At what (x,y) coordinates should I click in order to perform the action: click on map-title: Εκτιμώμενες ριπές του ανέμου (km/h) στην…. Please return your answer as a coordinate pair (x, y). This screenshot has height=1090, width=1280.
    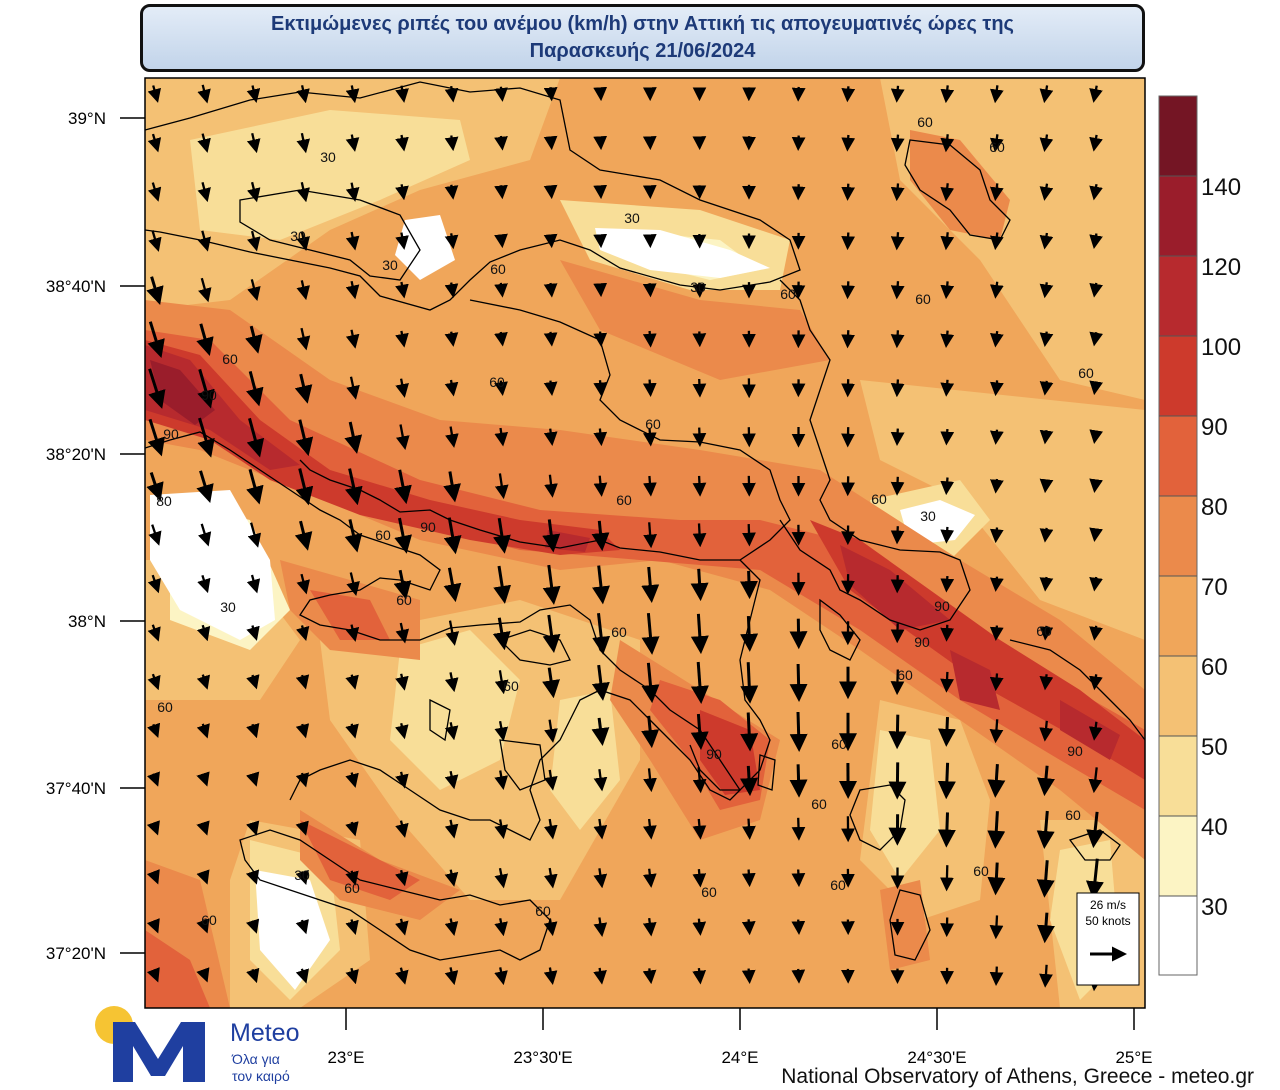
    Looking at the image, I should click on (642, 38).